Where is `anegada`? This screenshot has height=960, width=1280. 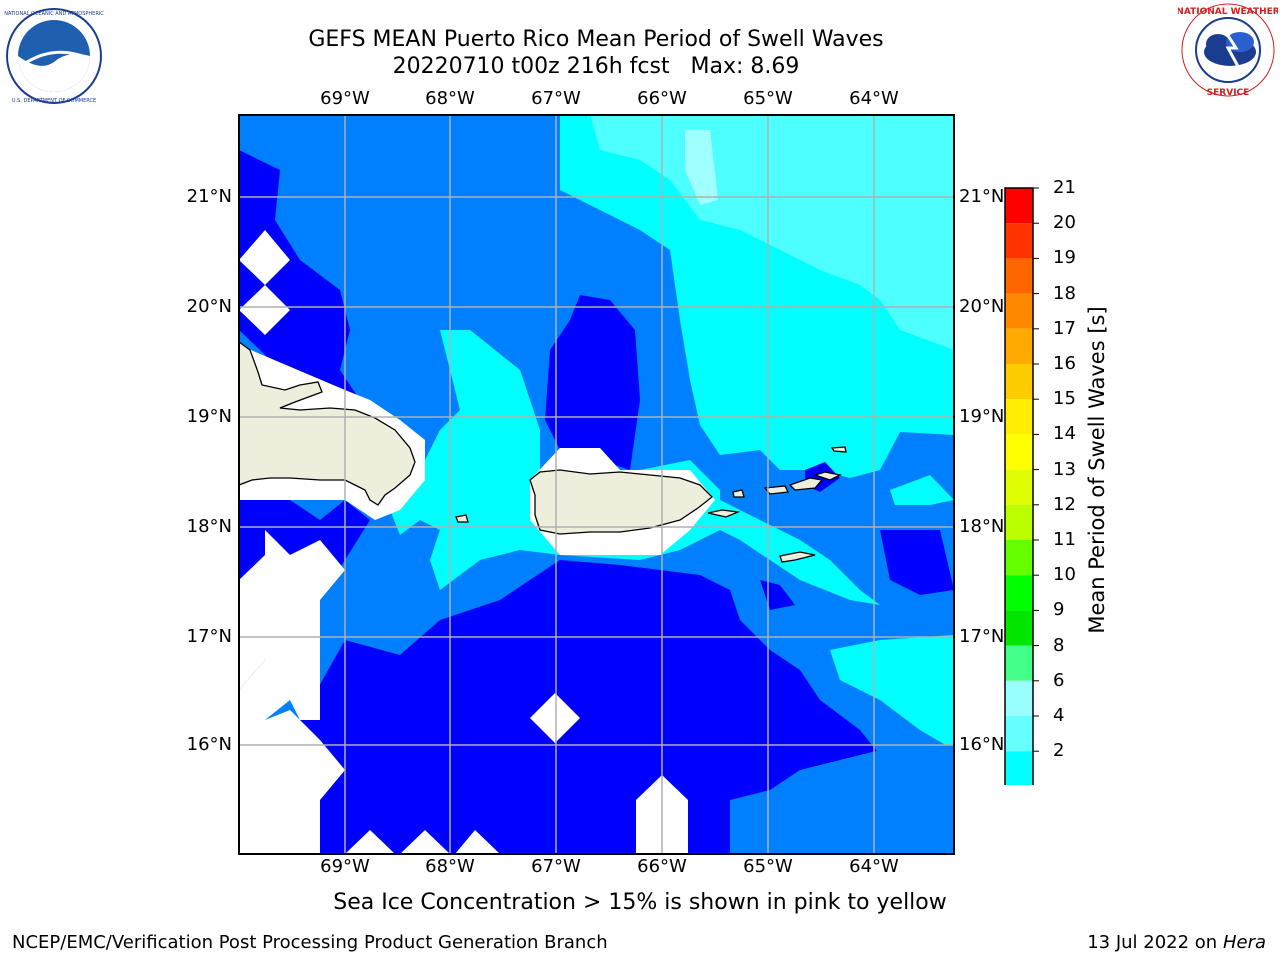
anegada is located at coordinates (838, 449).